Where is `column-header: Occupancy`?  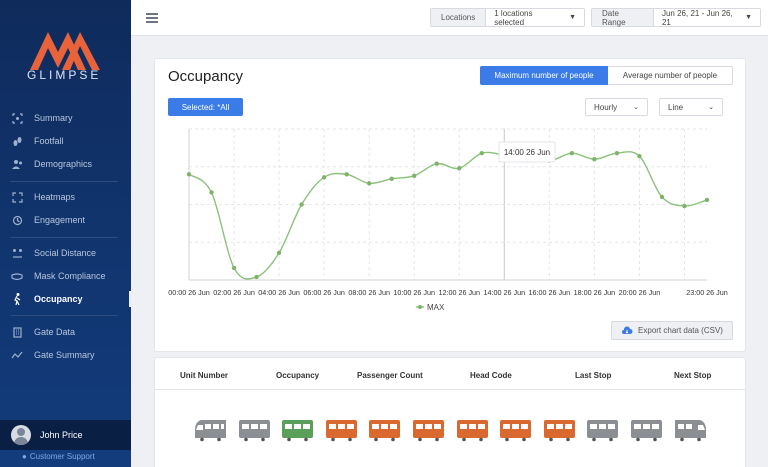 column-header: Occupancy is located at coordinates (298, 375).